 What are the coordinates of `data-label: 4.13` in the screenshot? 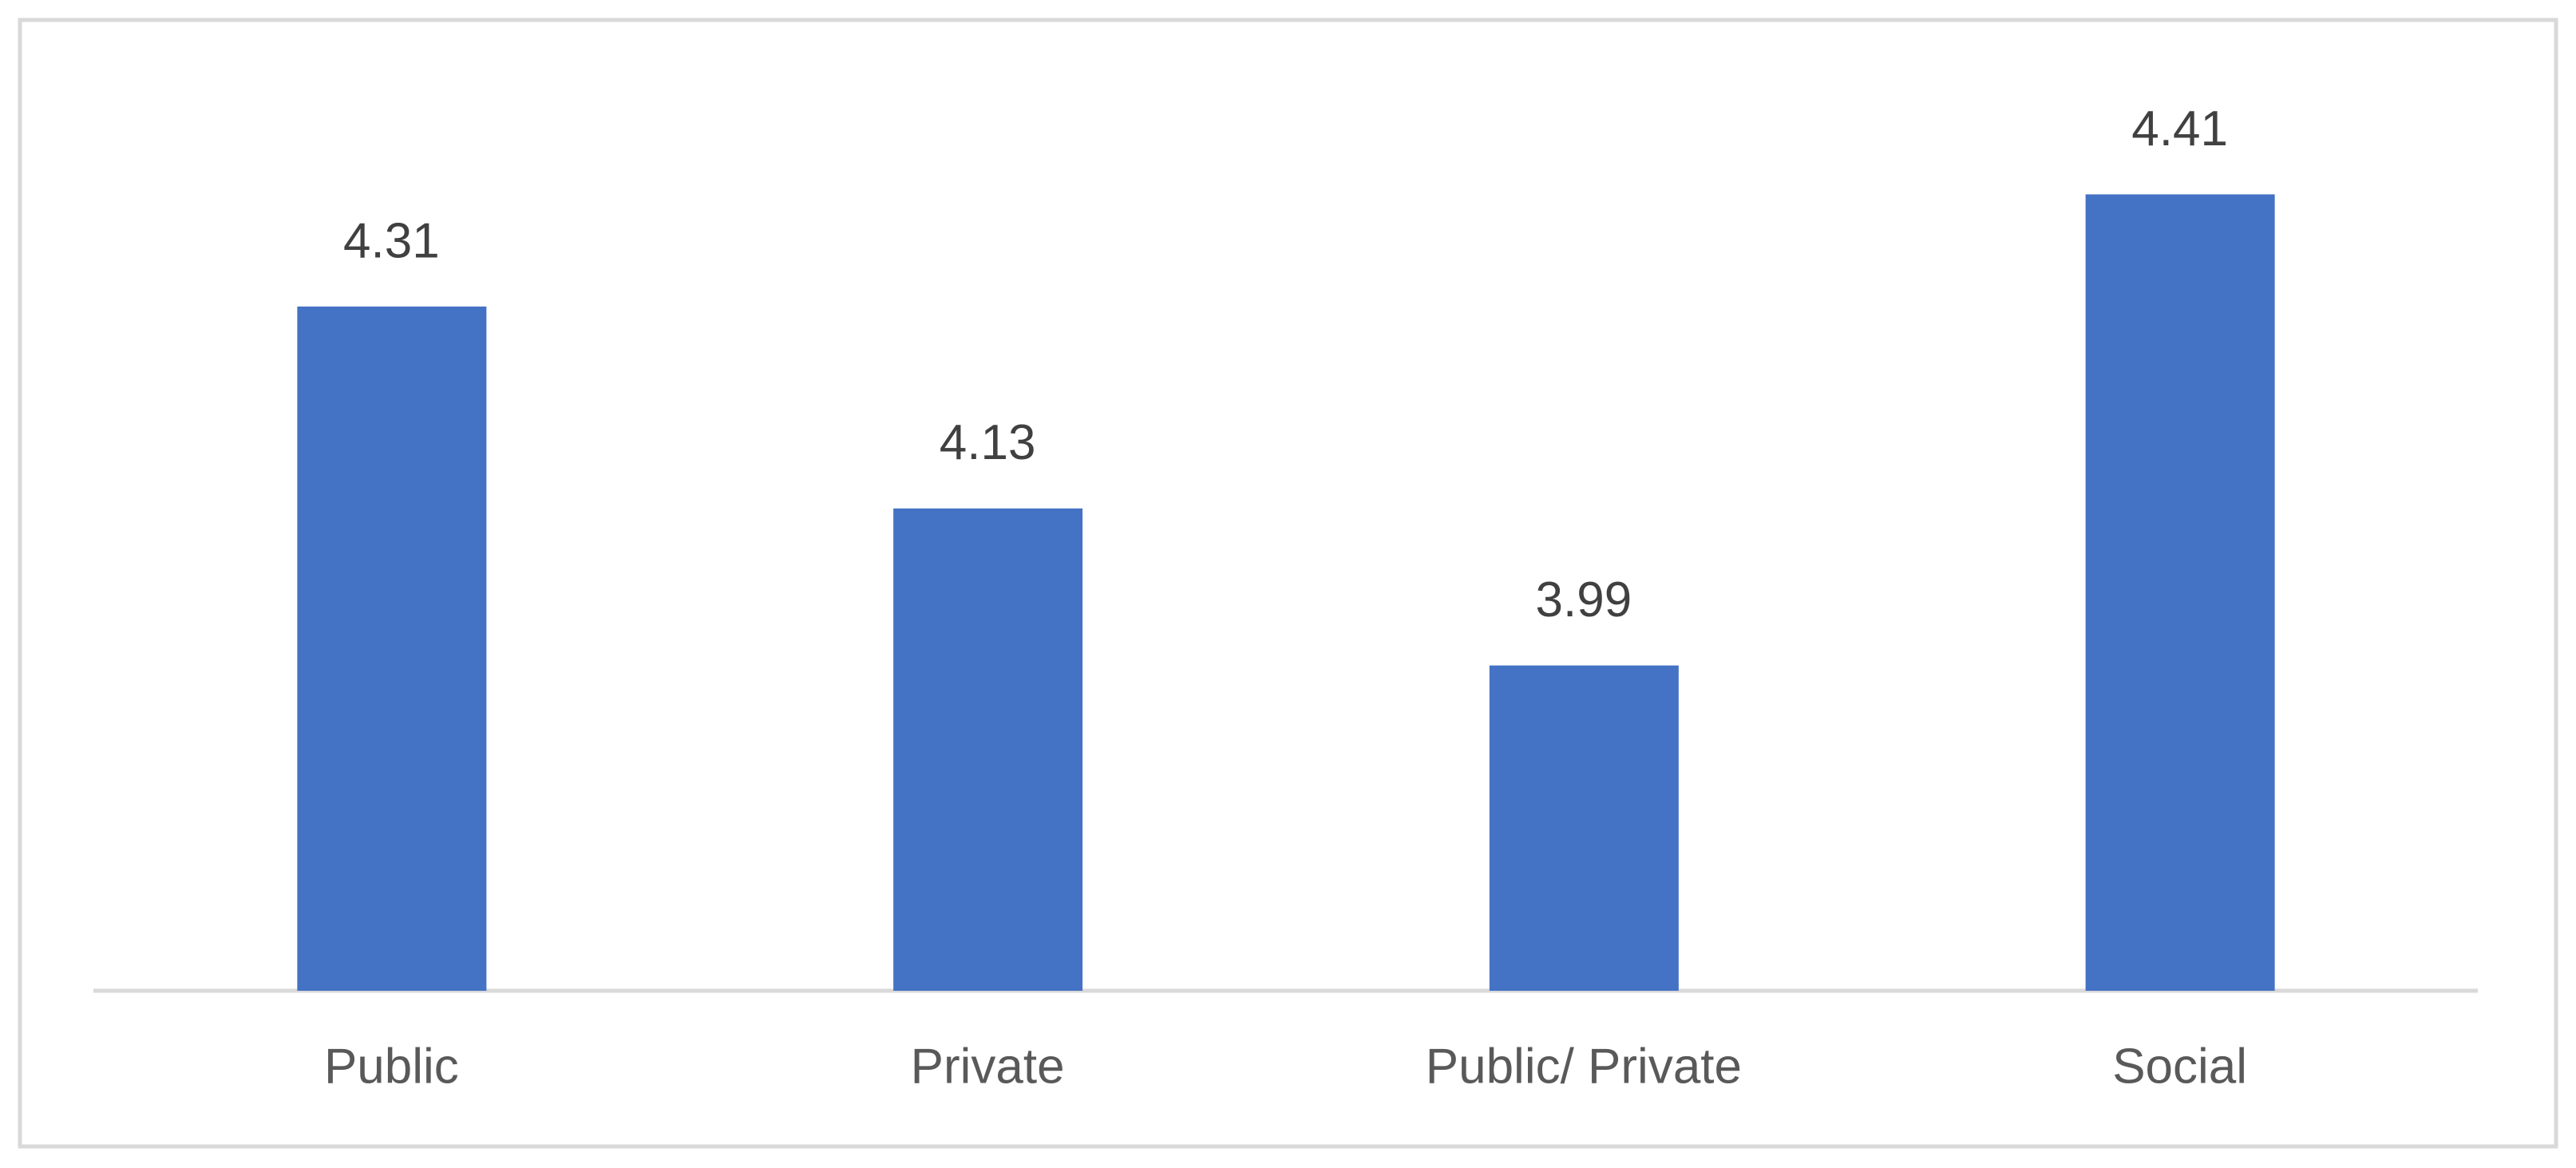 It's located at (988, 442).